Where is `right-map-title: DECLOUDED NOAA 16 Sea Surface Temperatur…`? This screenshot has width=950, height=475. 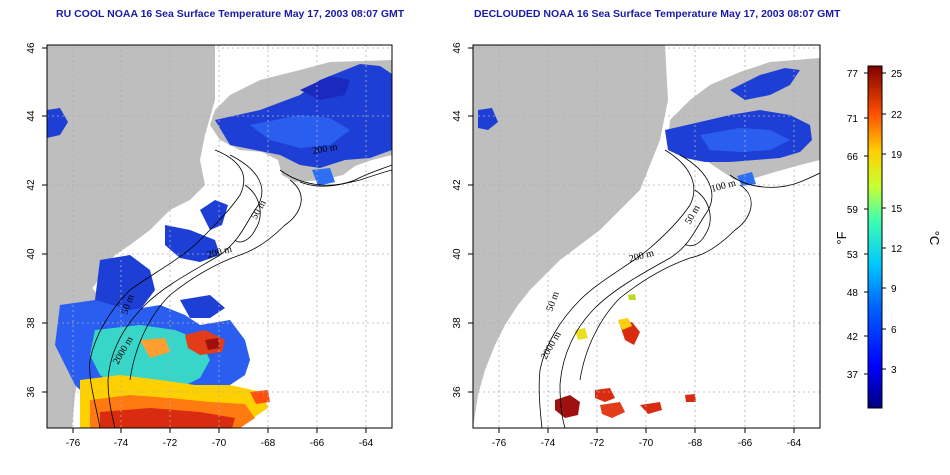
right-map-title: DECLOUDED NOAA 16 Sea Surface Temperatur… is located at coordinates (657, 14).